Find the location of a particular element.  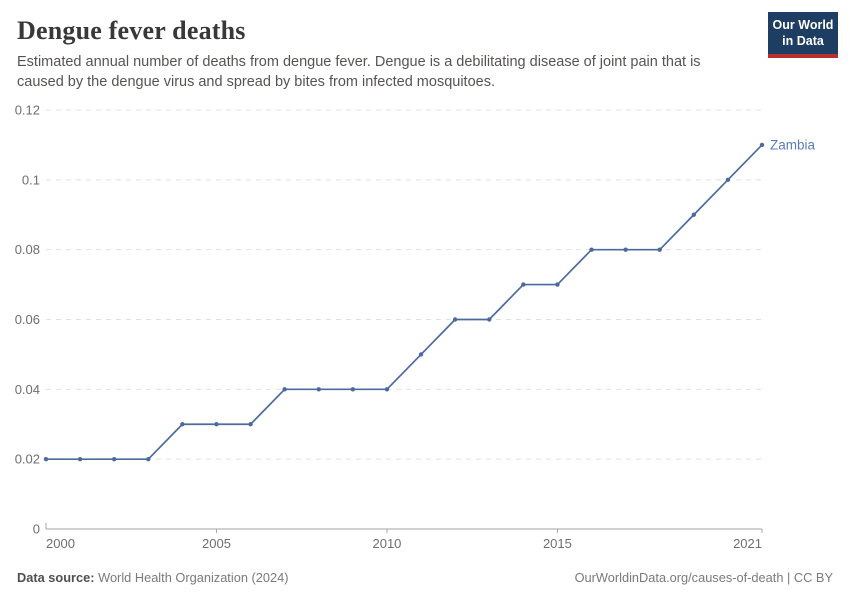

y-tick-label: 0.1 is located at coordinates (31, 179).